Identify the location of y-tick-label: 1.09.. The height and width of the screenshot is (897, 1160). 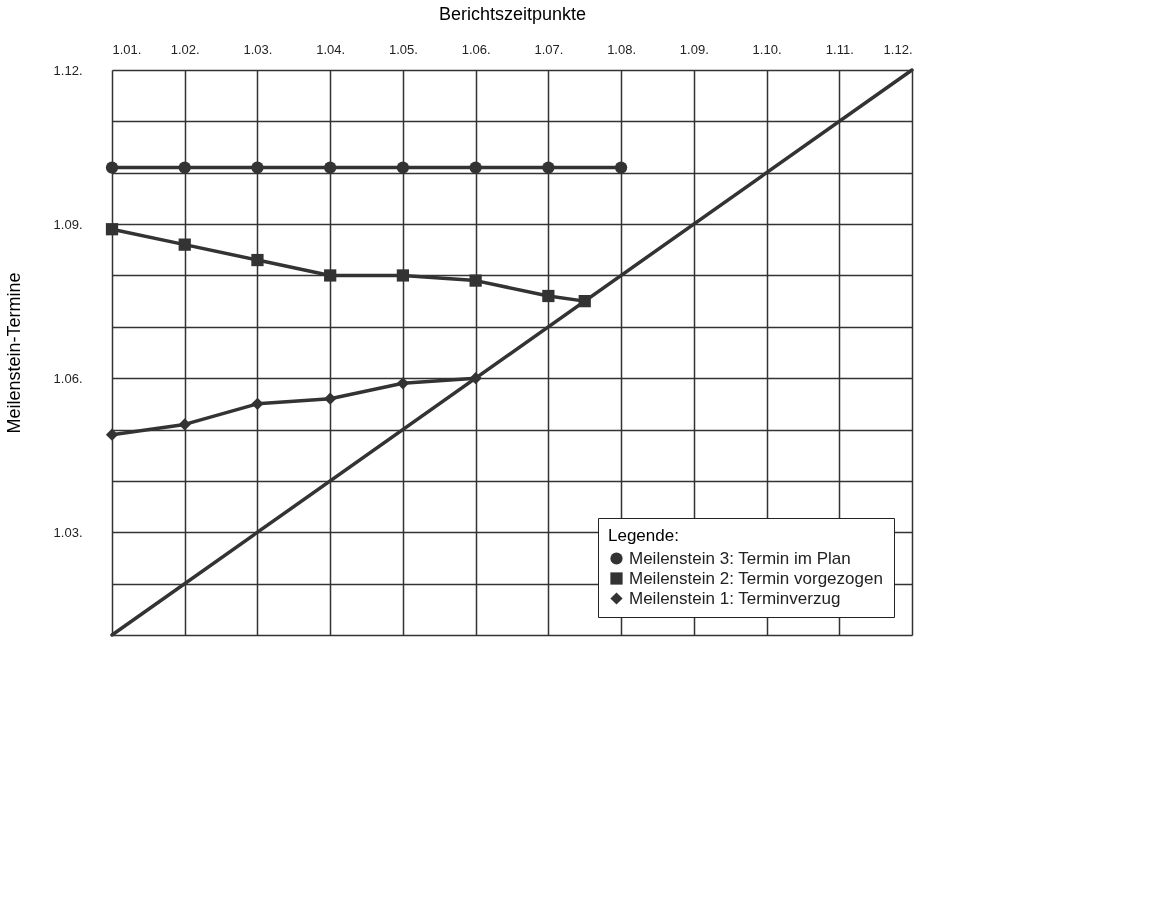
(68, 224).